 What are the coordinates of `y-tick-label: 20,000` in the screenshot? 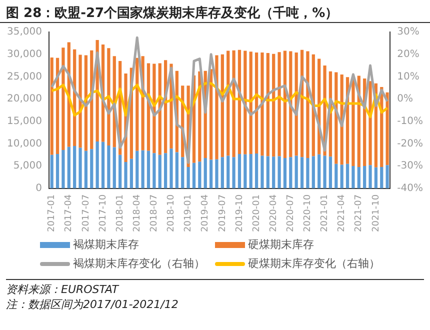 It's located at (24, 99).